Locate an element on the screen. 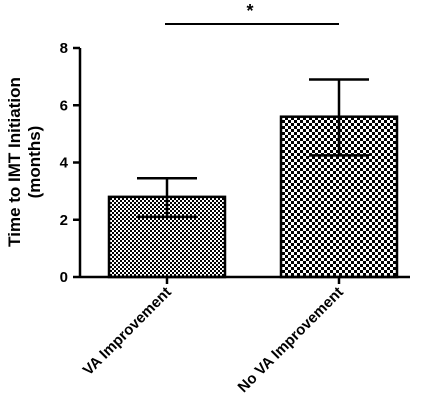 This screenshot has width=428, height=419. significance-annotation: * is located at coordinates (252, 13).